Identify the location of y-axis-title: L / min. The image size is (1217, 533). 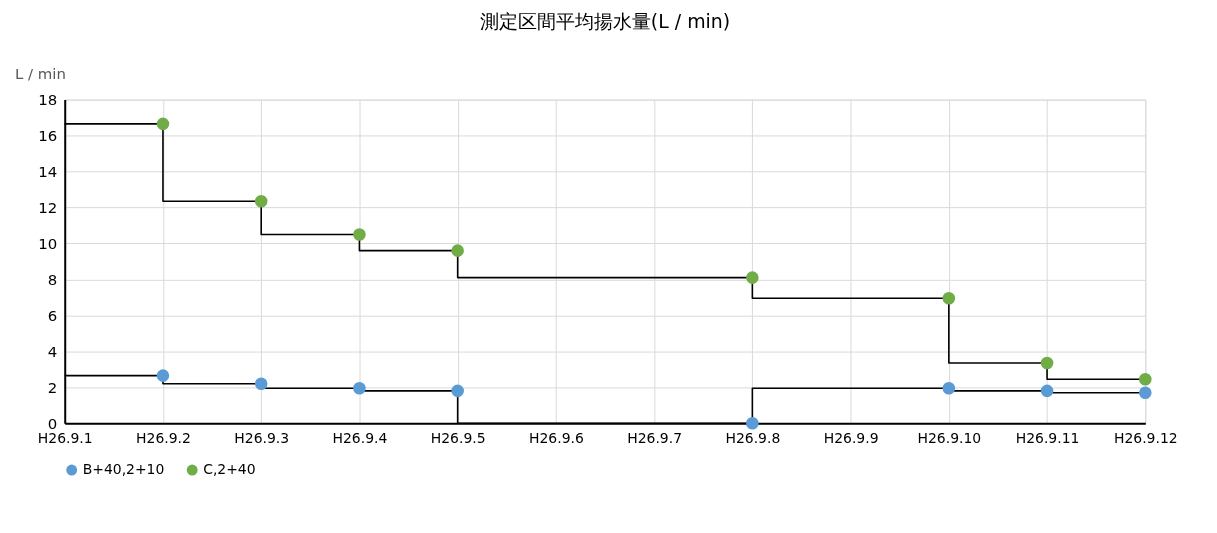
(40, 73).